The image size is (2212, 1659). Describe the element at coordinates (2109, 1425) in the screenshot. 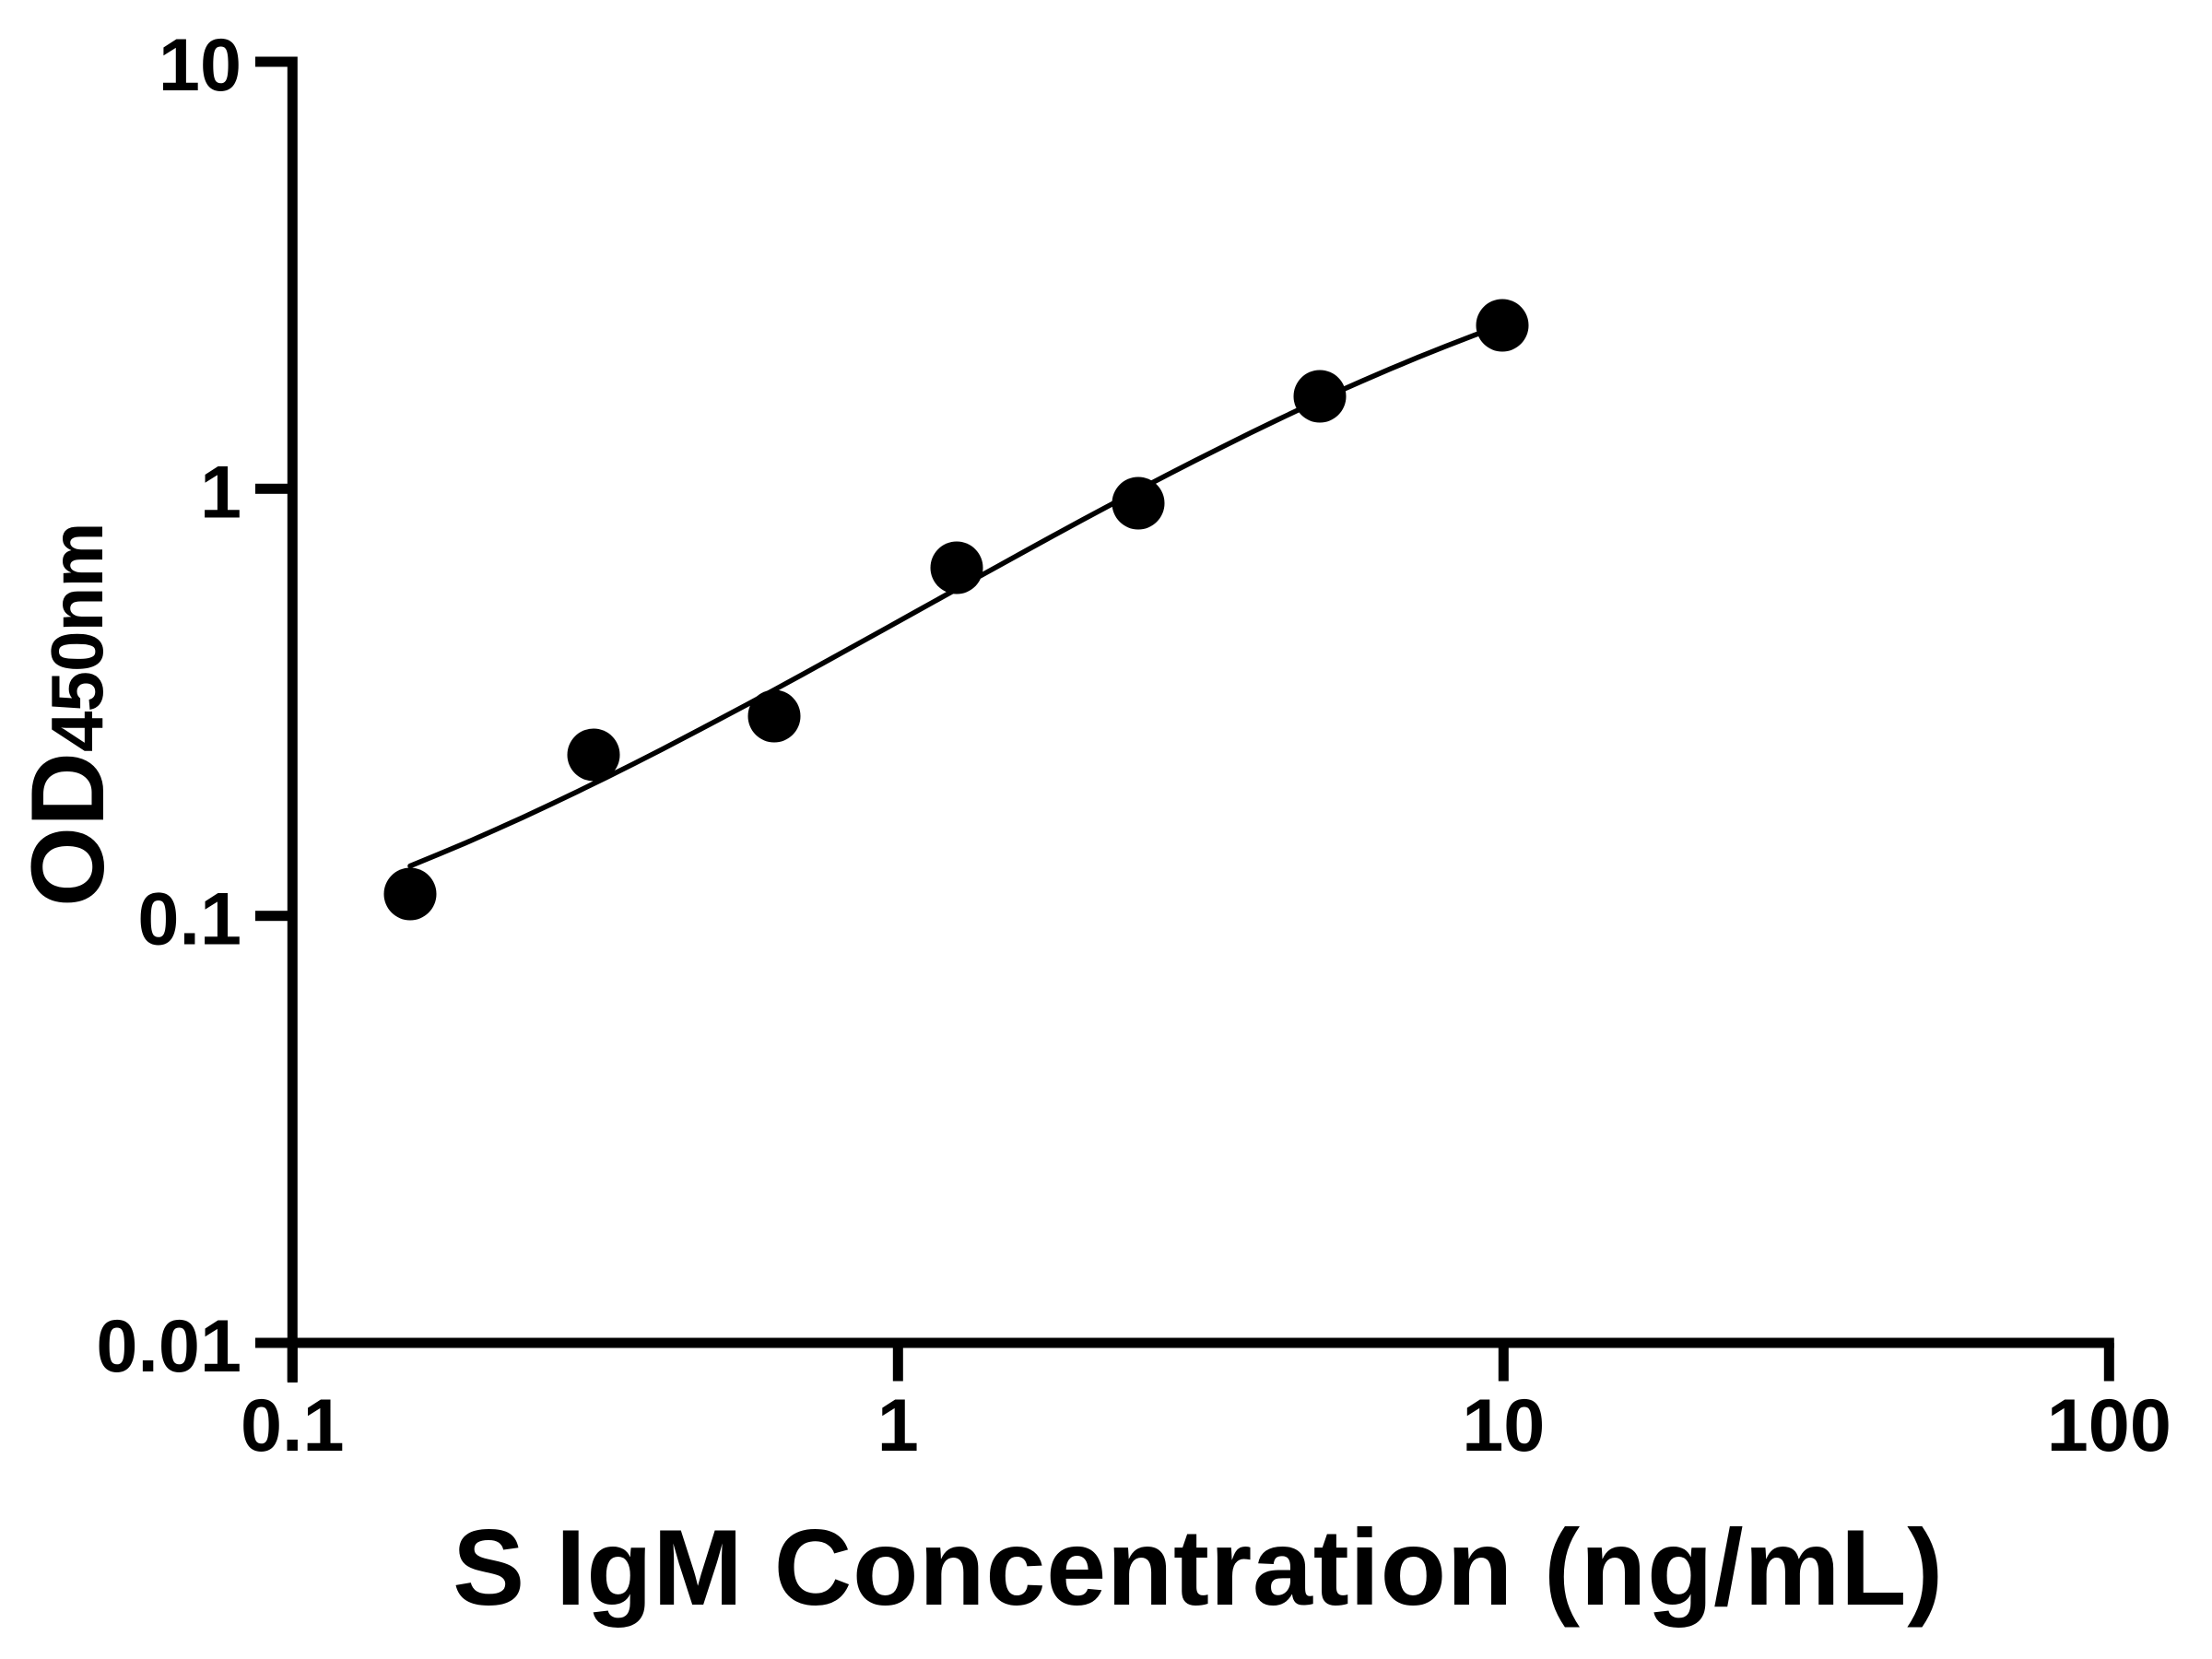

I see `svg-text: 100` at that location.